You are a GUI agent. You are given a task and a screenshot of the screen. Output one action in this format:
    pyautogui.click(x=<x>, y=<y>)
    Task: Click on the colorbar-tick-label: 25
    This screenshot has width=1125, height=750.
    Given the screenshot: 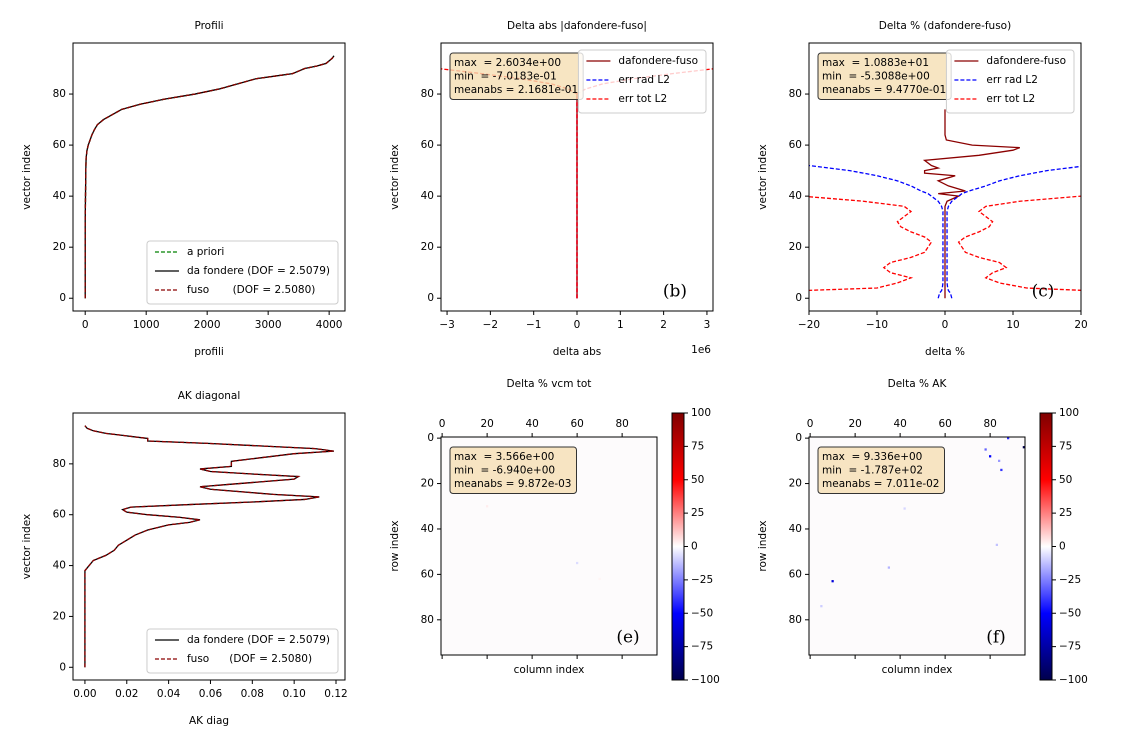 What is the action you would take?
    pyautogui.click(x=1065, y=513)
    